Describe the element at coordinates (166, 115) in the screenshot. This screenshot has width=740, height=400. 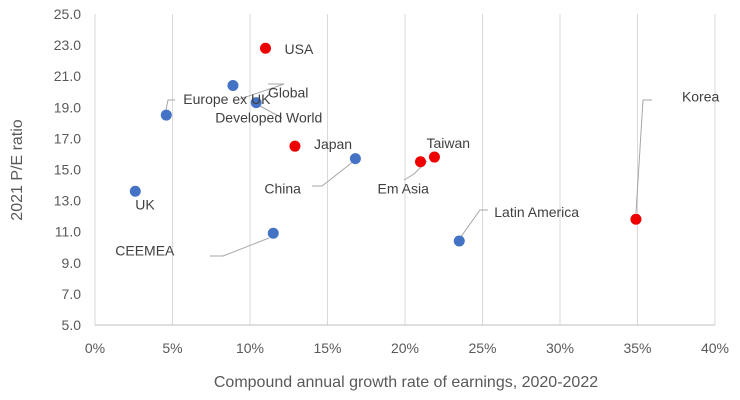
I see `point-europe-ex-uk` at that location.